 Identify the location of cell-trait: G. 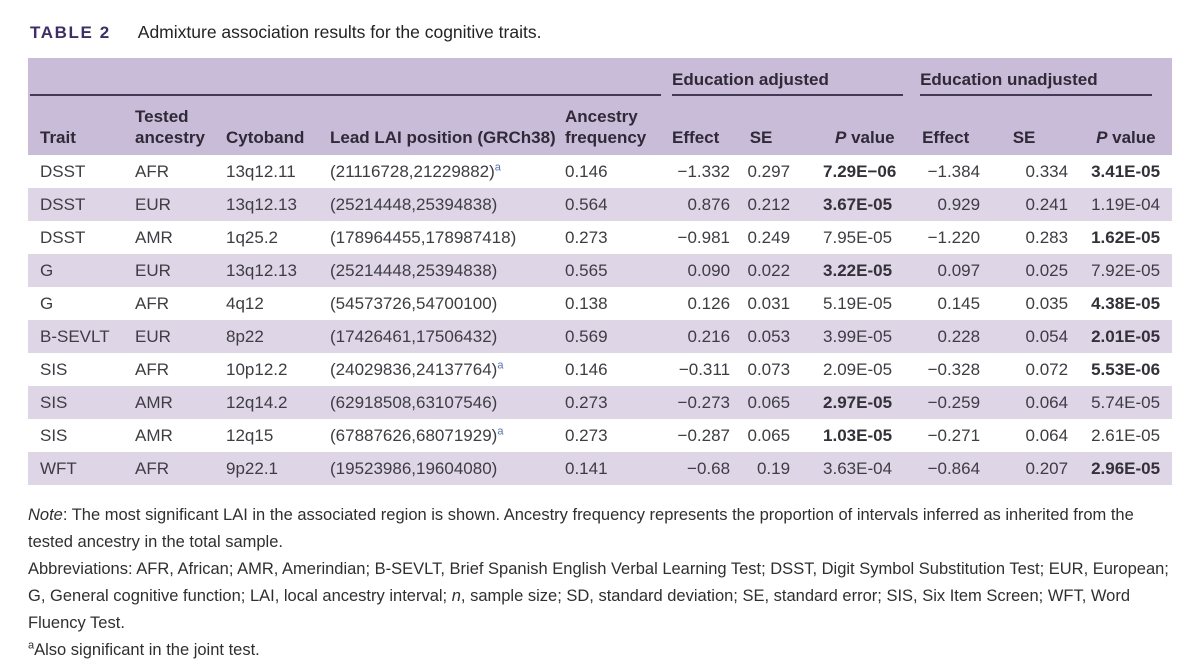
(47, 303).